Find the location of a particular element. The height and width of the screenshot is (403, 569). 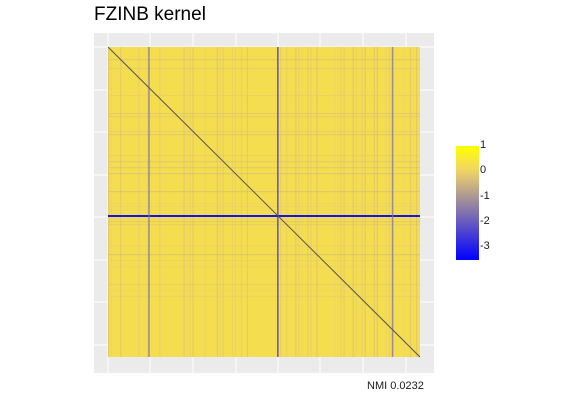

colorbar-tick-label: -1 is located at coordinates (485, 195).